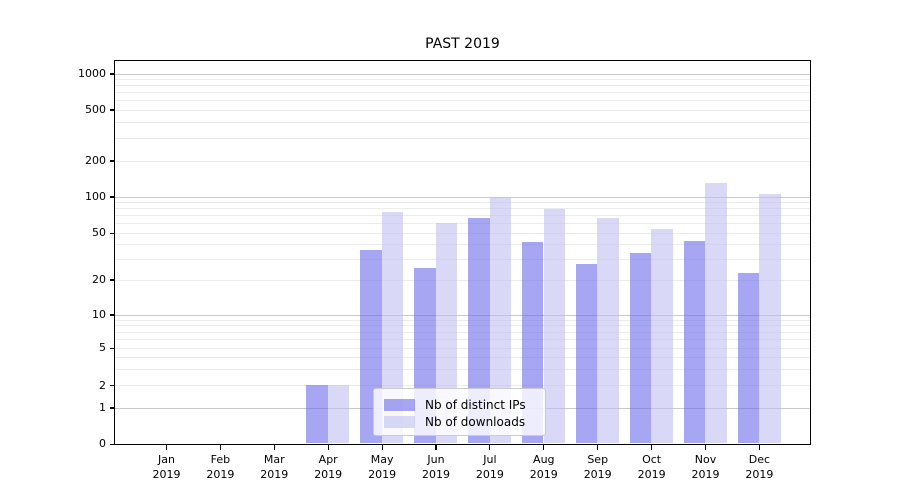 This screenshot has width=900, height=500. Describe the element at coordinates (436, 467) in the screenshot. I see `x-tick-label-jun: Jun 2019` at that location.